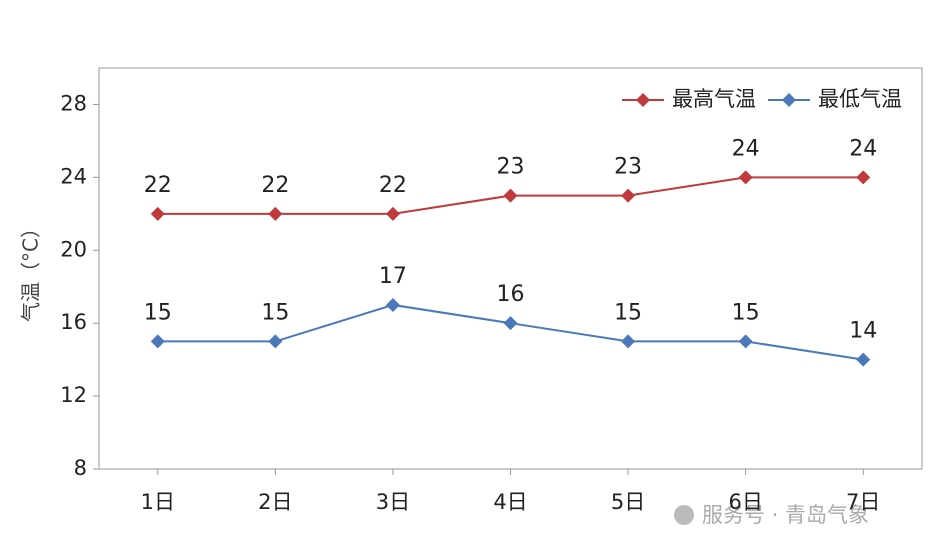  What do you see at coordinates (863, 502) in the screenshot?
I see `x-tick-label: 7日` at bounding box center [863, 502].